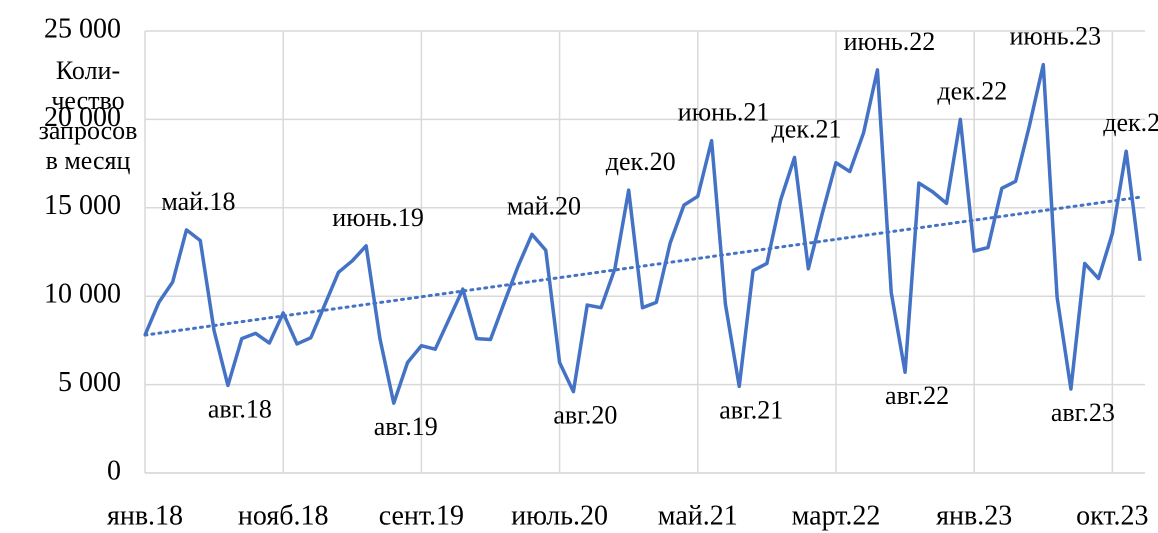 The height and width of the screenshot is (533, 1158). I want to click on y-axis-label: Коли-, so click(88, 70).